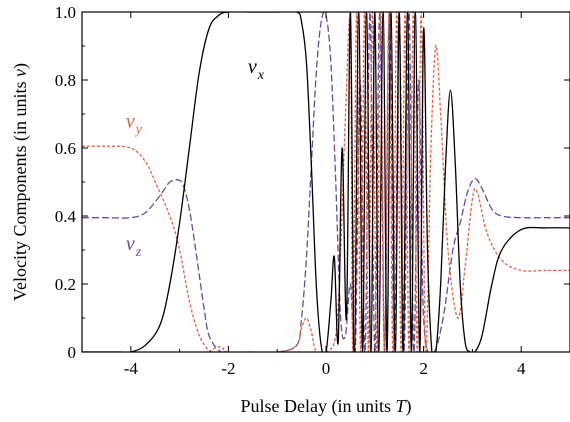 The image size is (570, 422). I want to click on x-tick-label: -4, so click(131, 368).